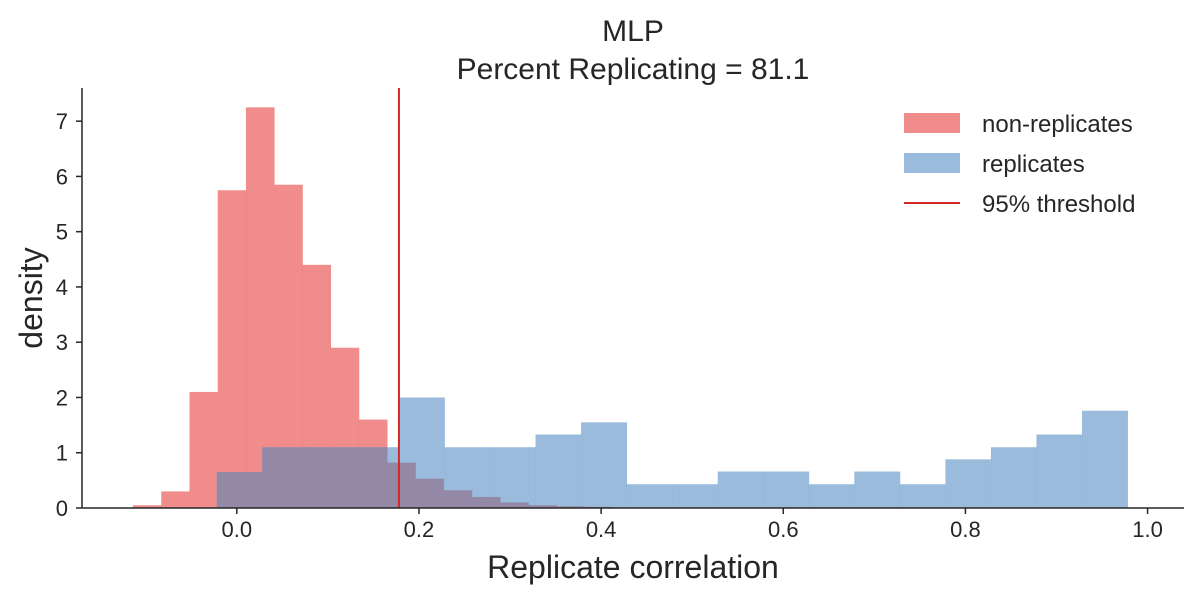  I want to click on legend-label-threshold: 95% threshold, so click(1058, 204).